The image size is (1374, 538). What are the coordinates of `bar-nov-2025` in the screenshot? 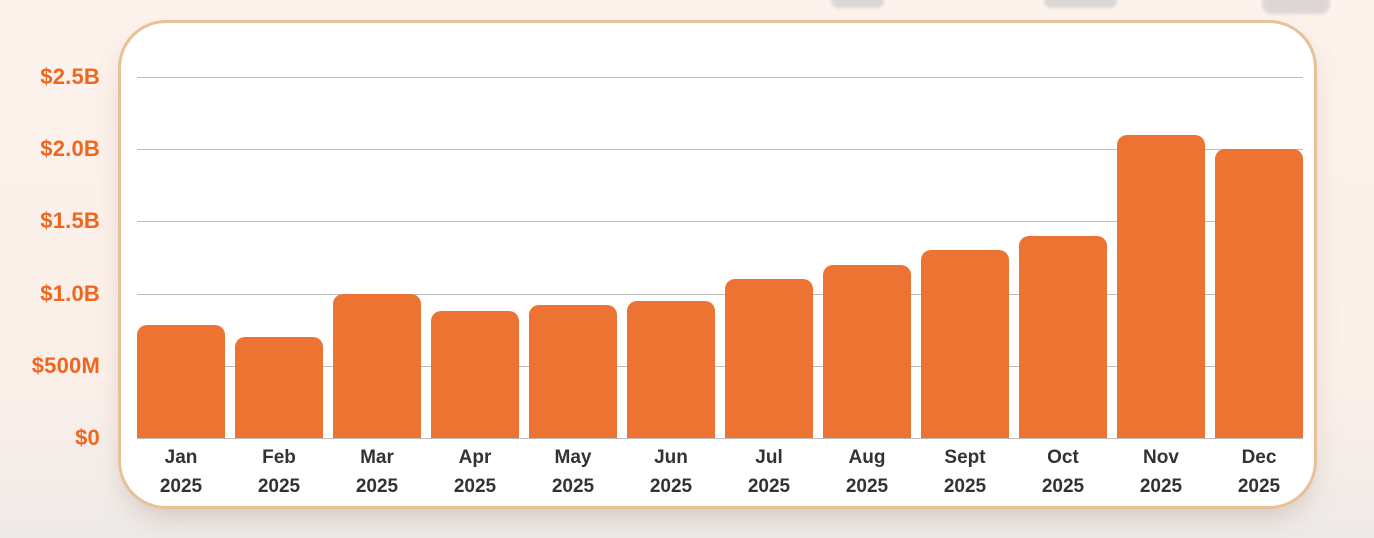 It's located at (1161, 286).